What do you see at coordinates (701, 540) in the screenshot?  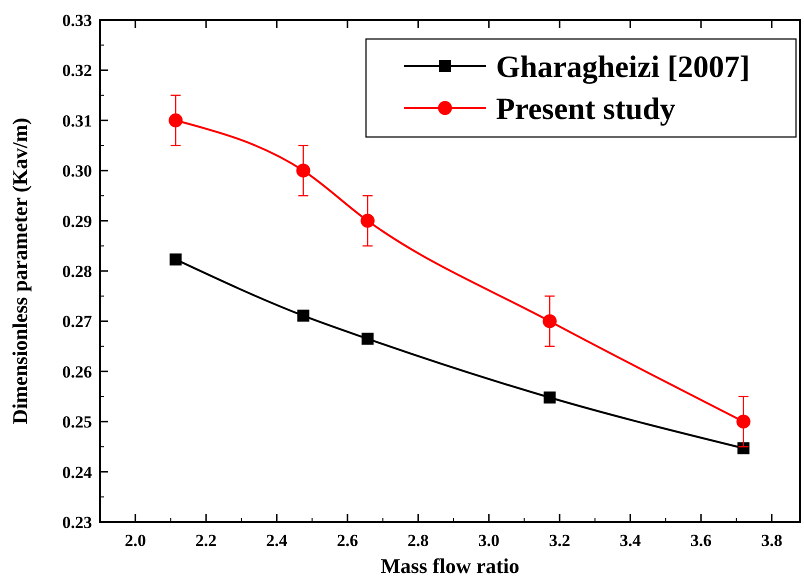 I see `x-tick-label: 3.6` at bounding box center [701, 540].